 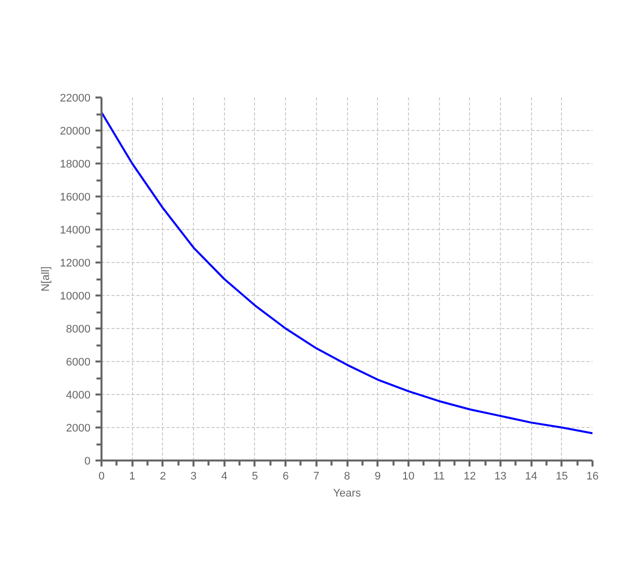 What do you see at coordinates (470, 476) in the screenshot?
I see `x-tick-label: 12` at bounding box center [470, 476].